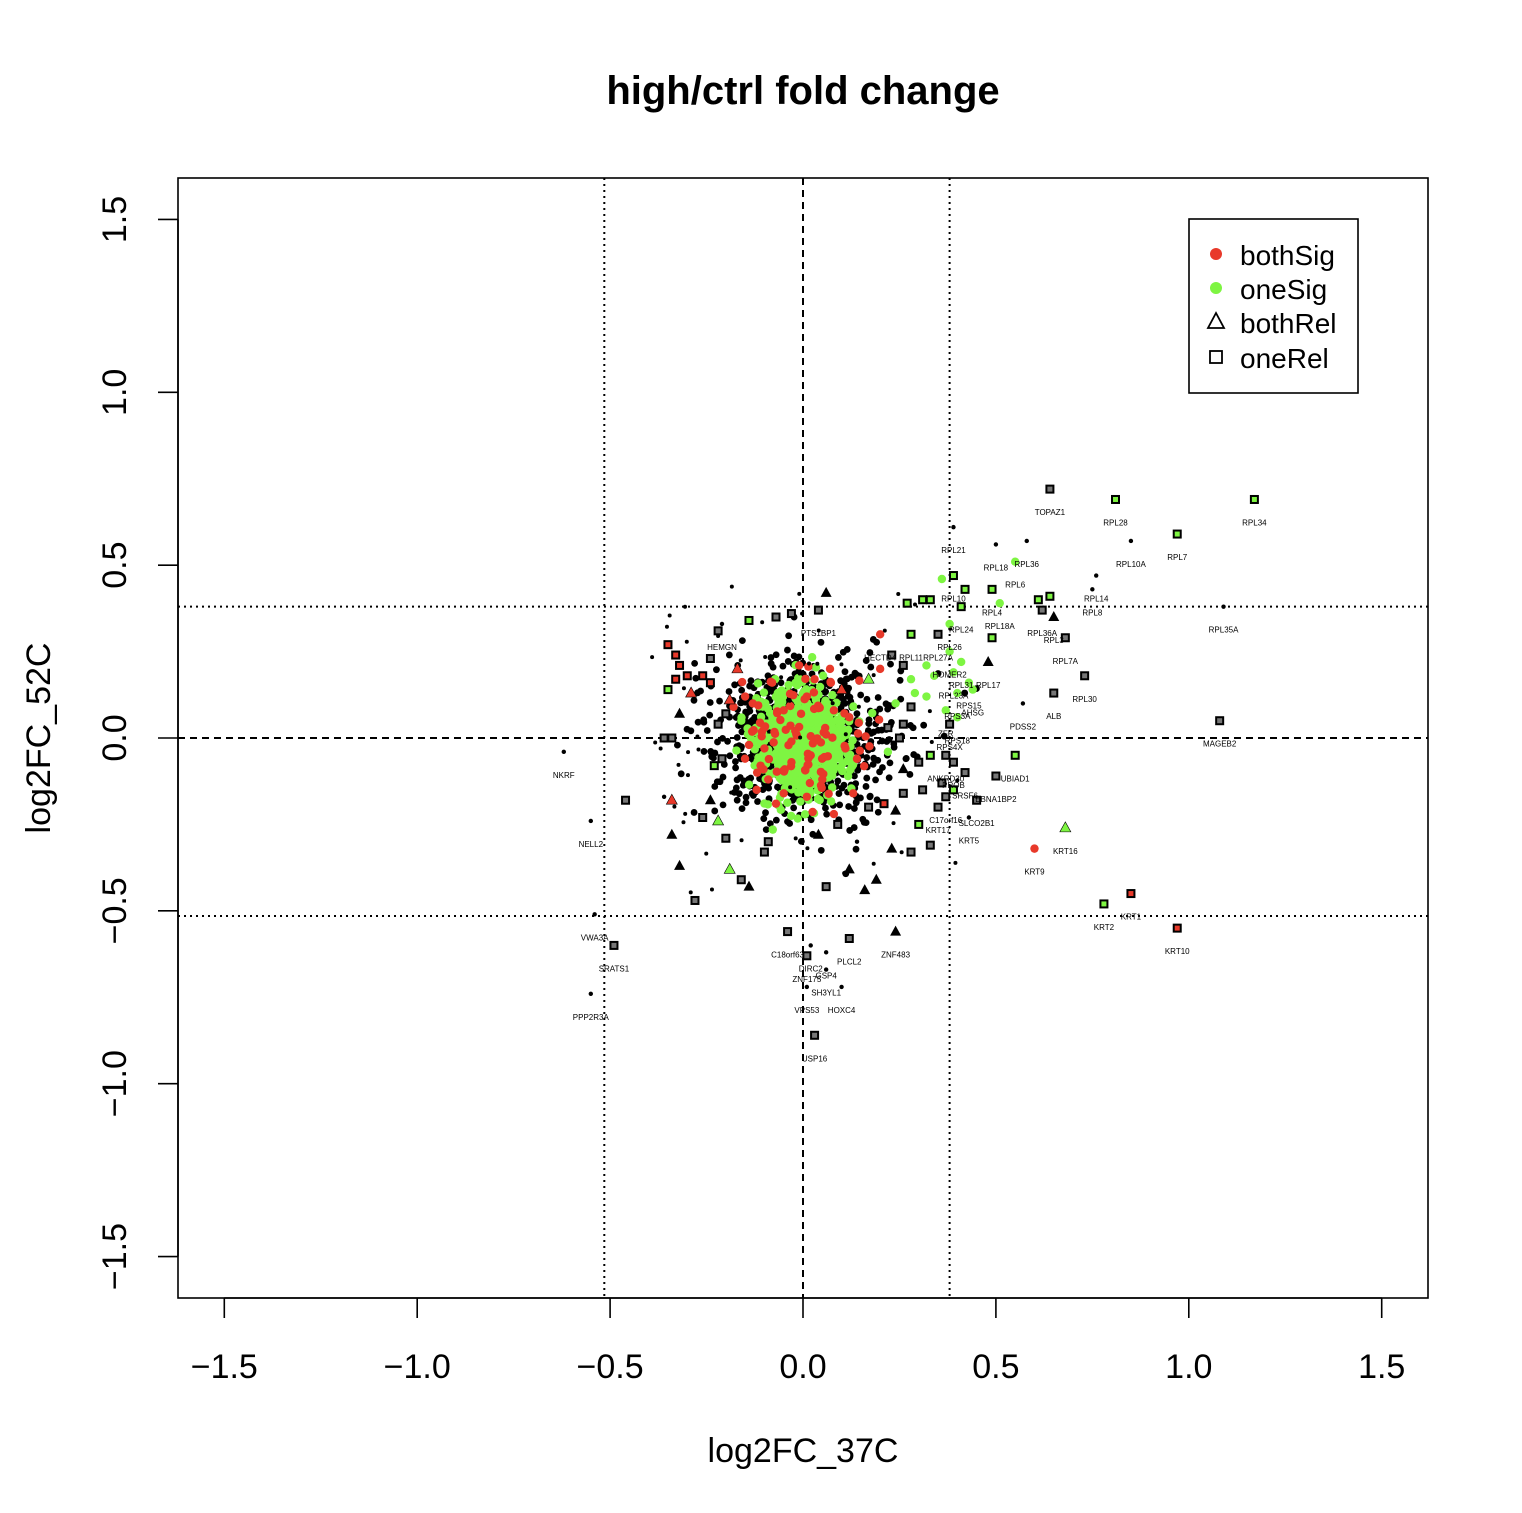  I want to click on gene-label: DIRC2, so click(811, 968).